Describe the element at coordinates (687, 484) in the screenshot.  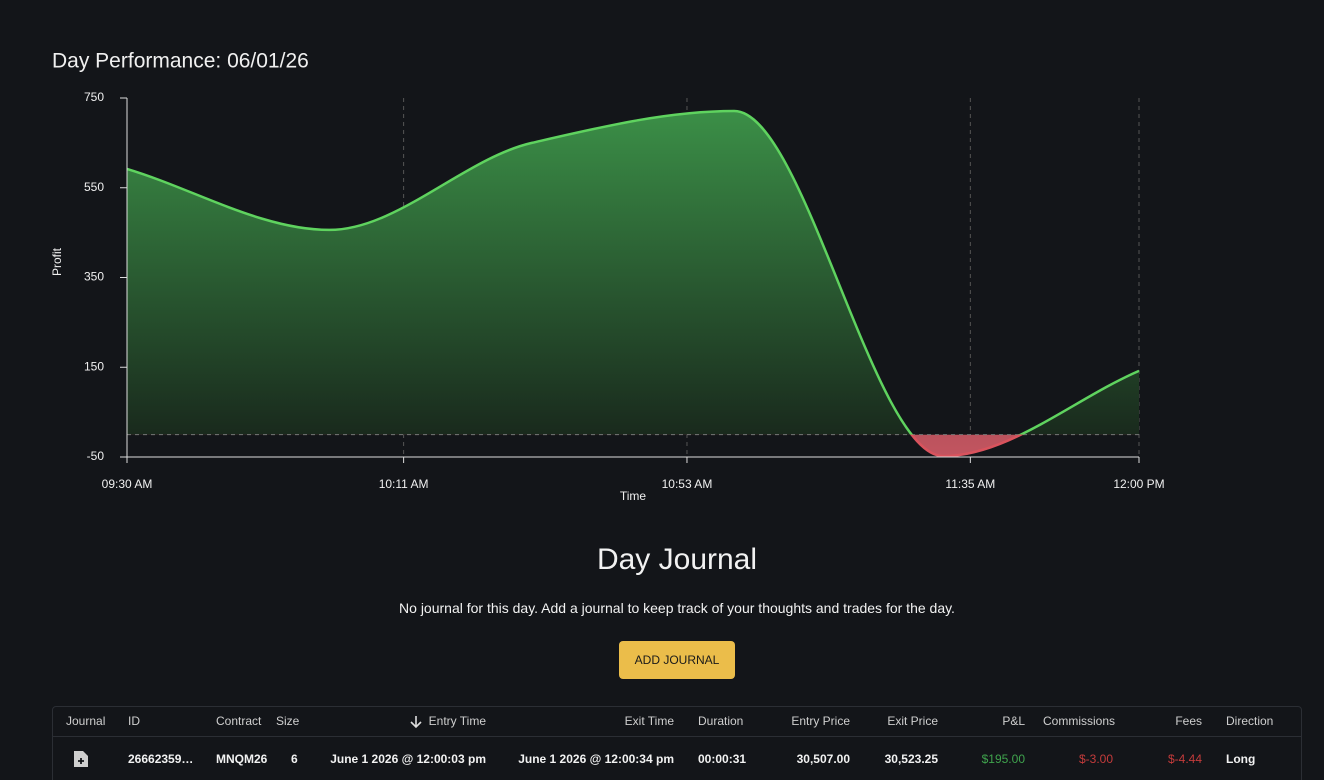
I see `x-tick-label: 10:53 AM` at that location.